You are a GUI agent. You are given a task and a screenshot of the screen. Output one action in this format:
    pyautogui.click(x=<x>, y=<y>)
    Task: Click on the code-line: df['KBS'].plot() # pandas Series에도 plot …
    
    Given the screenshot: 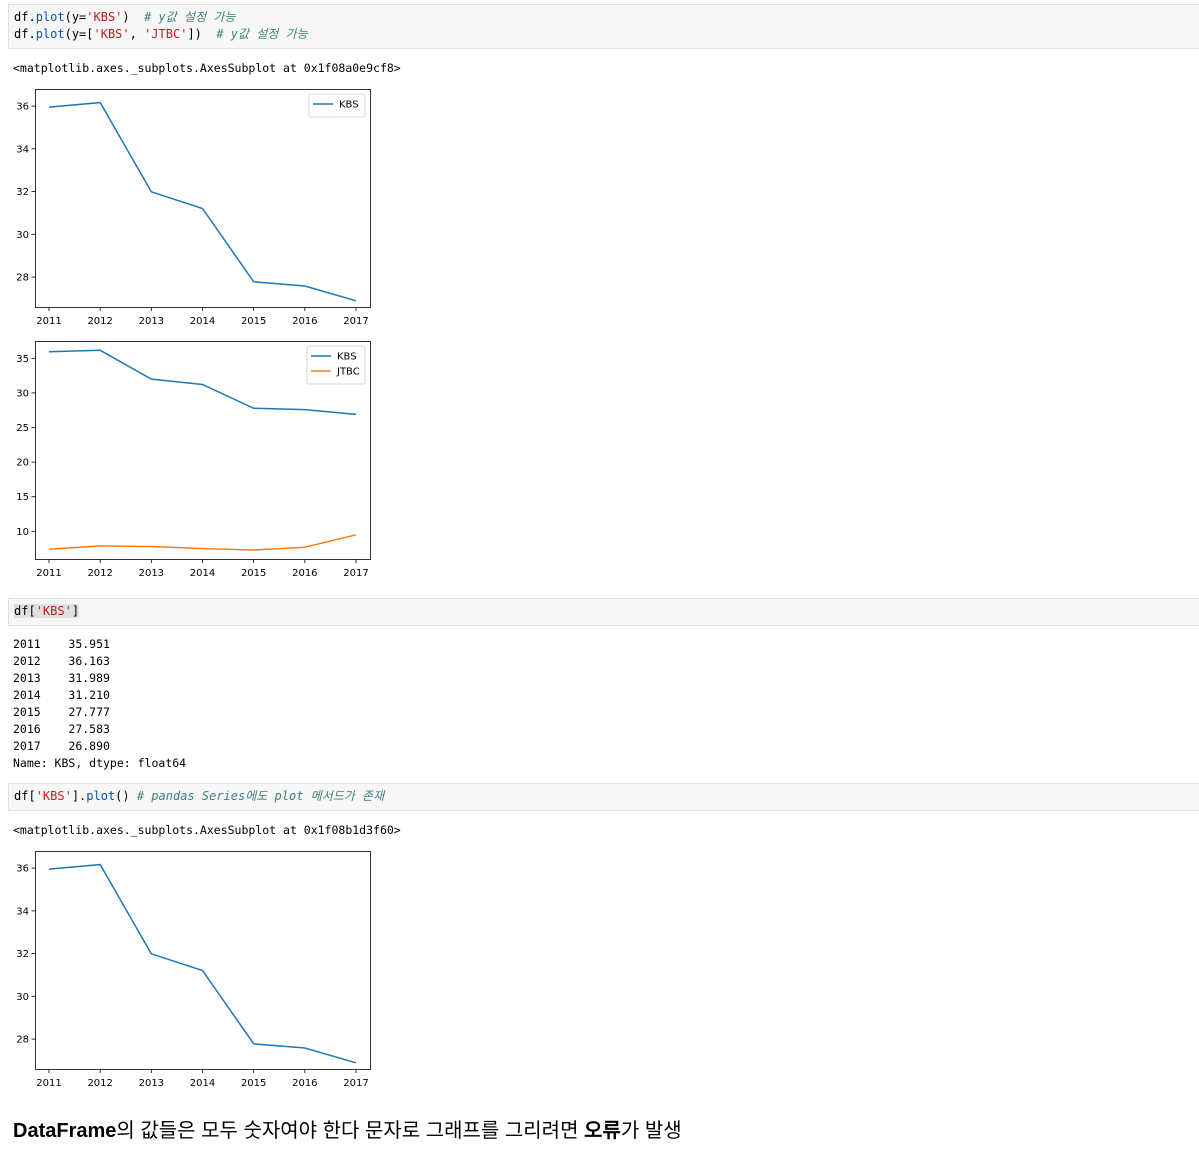 What is the action you would take?
    pyautogui.click(x=199, y=796)
    